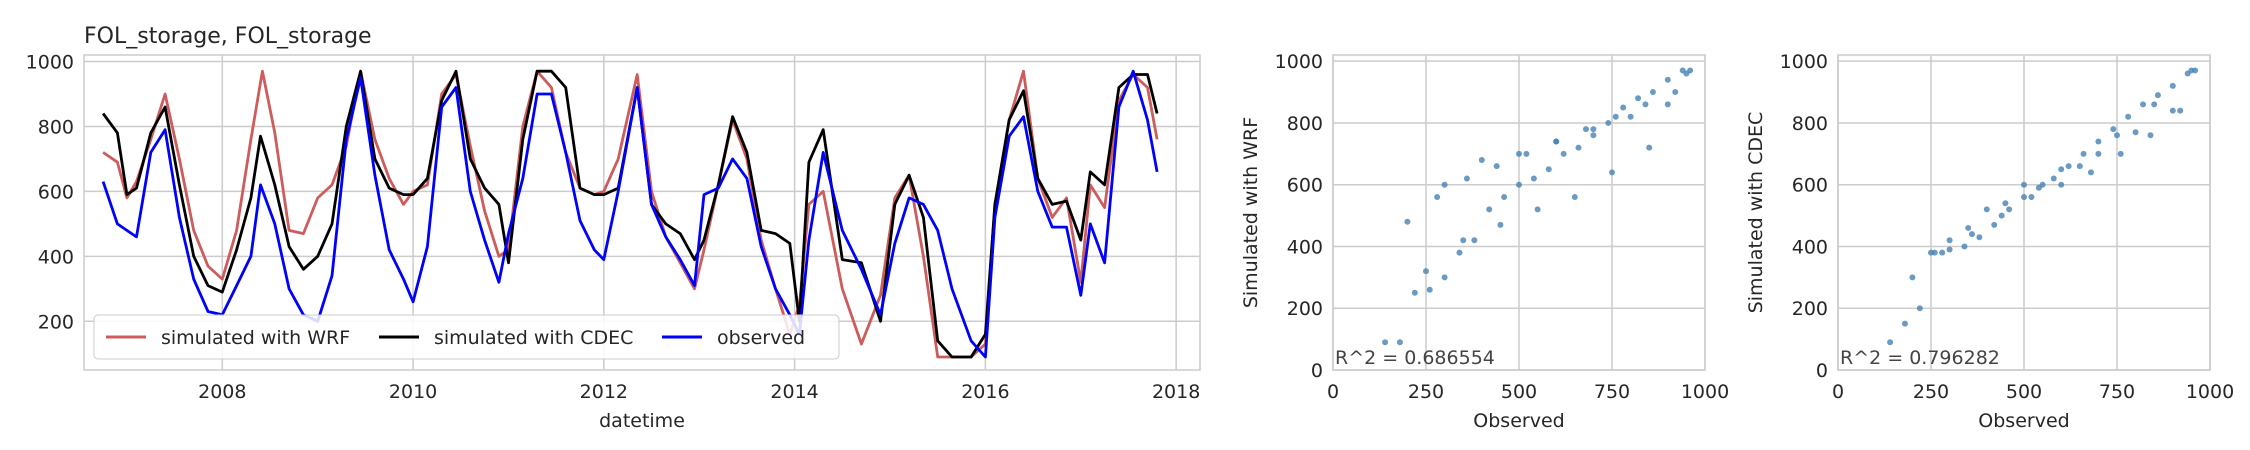 Image resolution: width=2250 pixels, height=450 pixels. Describe the element at coordinates (1176, 392) in the screenshot. I see `x-tick-label: 2018` at that location.